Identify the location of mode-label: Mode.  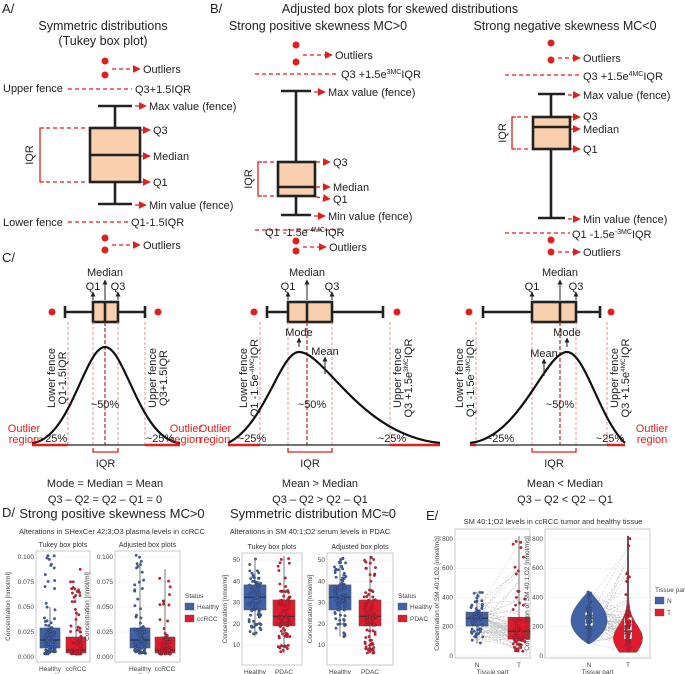
(299, 333).